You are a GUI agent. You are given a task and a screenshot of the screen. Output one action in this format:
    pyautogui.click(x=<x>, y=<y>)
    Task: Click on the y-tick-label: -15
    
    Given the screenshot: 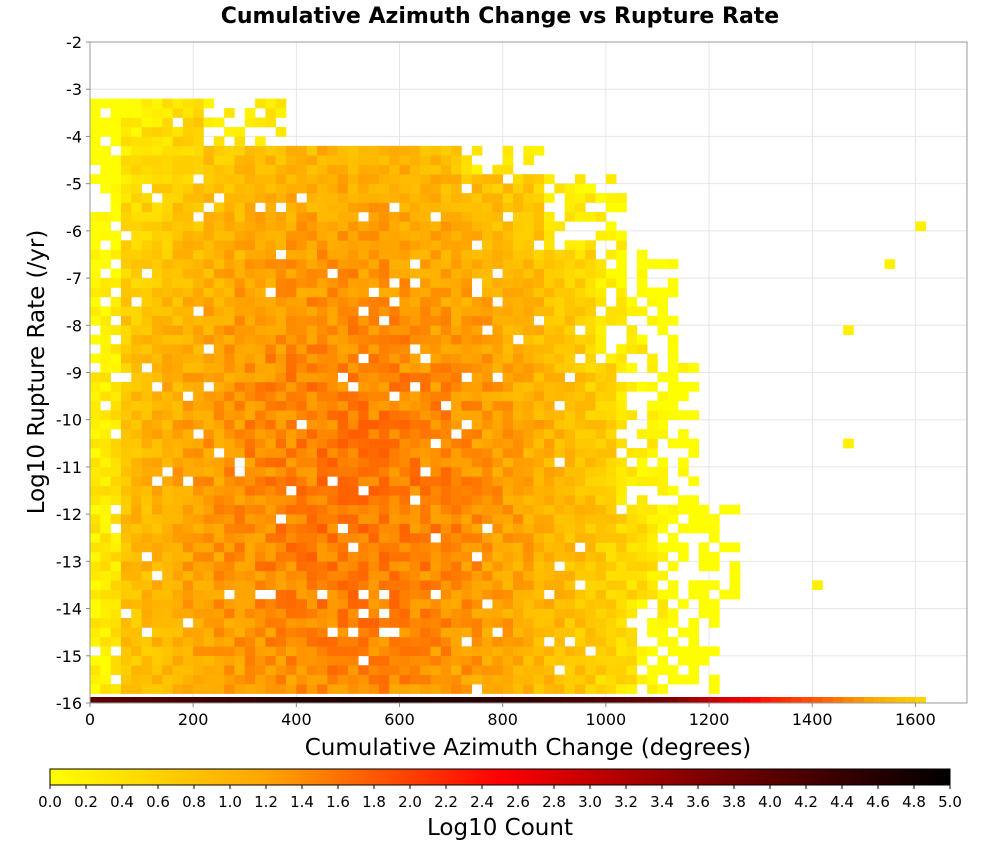 What is the action you would take?
    pyautogui.click(x=69, y=656)
    